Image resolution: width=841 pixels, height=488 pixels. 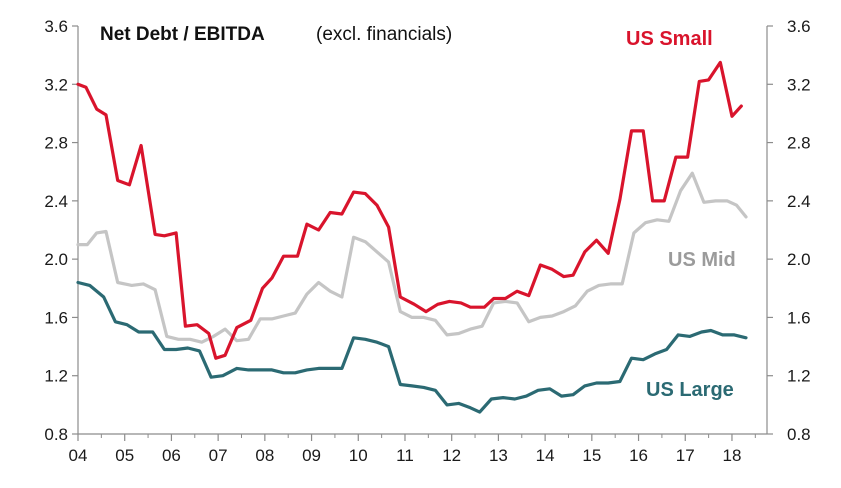 I want to click on x-tick-label: 09, so click(x=311, y=455).